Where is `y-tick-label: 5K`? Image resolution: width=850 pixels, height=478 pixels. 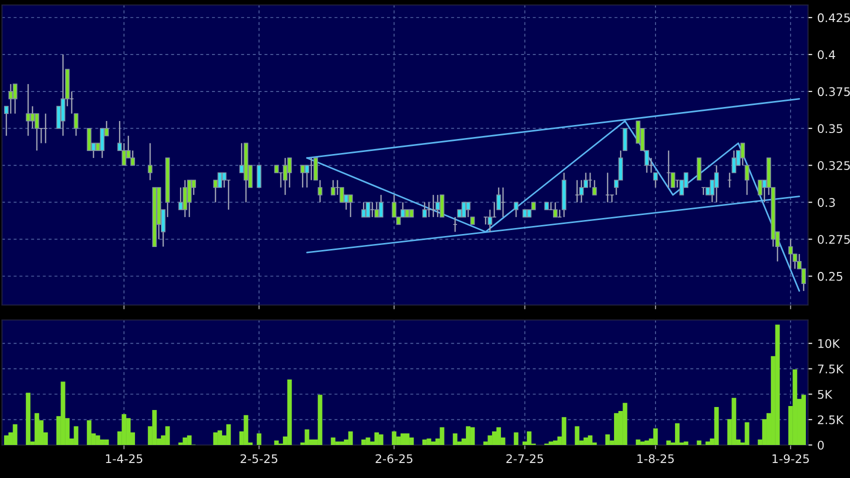 y-tick-label: 5K is located at coordinates (825, 394).